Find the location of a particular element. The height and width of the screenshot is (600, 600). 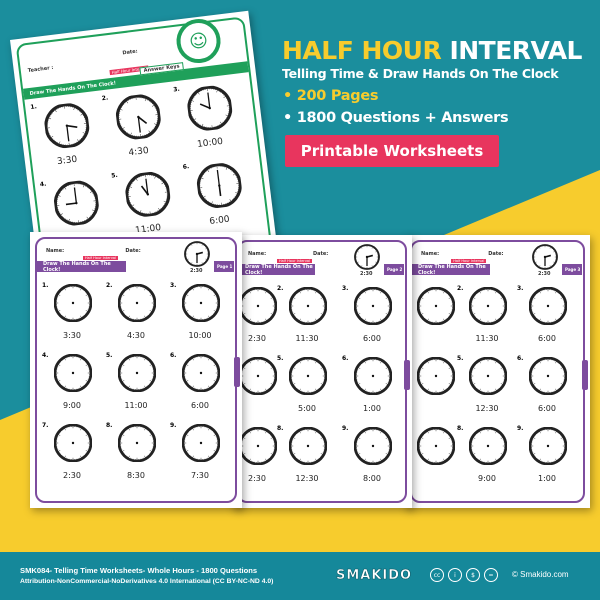

page-label: Page 3 is located at coordinates (572, 269).